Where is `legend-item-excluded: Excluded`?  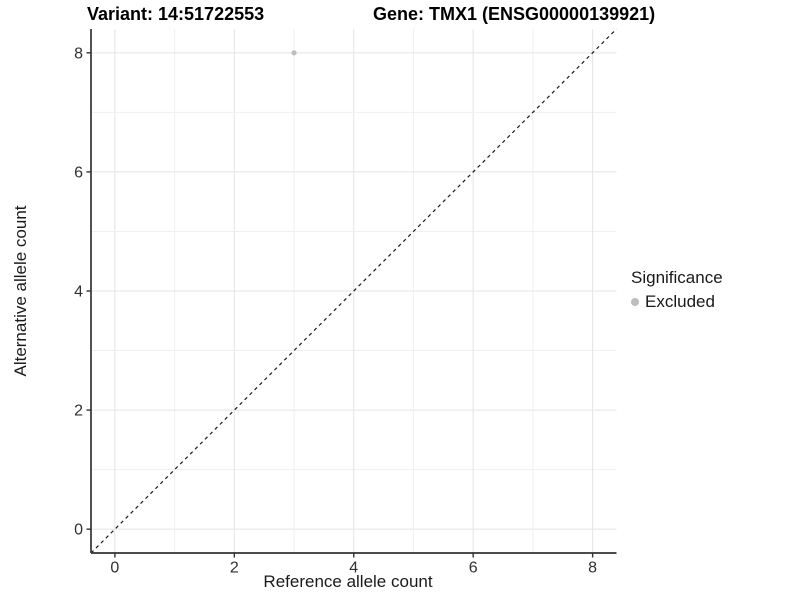
legend-item-excluded: Excluded is located at coordinates (677, 302).